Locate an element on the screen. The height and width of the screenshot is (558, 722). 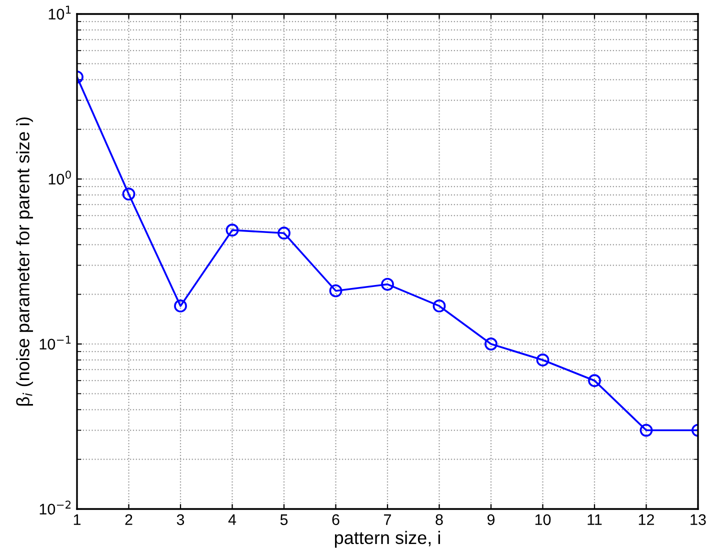
y-tick-label: 10$^{0}$ is located at coordinates (59, 177).